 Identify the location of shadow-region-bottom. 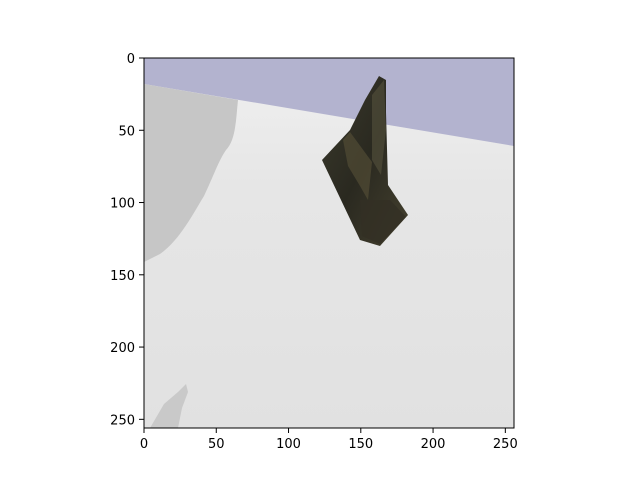
(169, 406).